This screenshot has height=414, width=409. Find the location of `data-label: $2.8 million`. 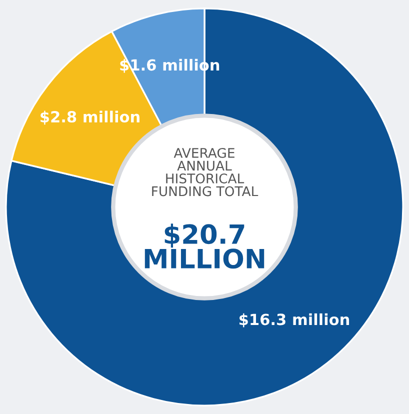

data-label: $2.8 million is located at coordinates (90, 117).